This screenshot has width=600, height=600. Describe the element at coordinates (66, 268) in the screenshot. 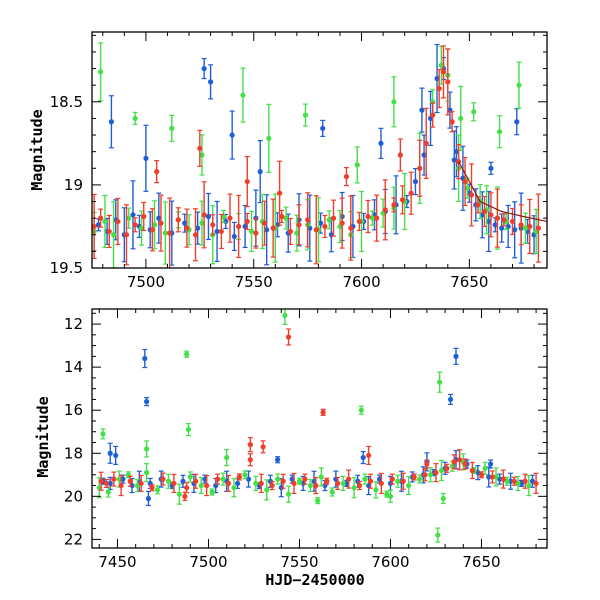

I see `y-tick-label: 19.5` at that location.